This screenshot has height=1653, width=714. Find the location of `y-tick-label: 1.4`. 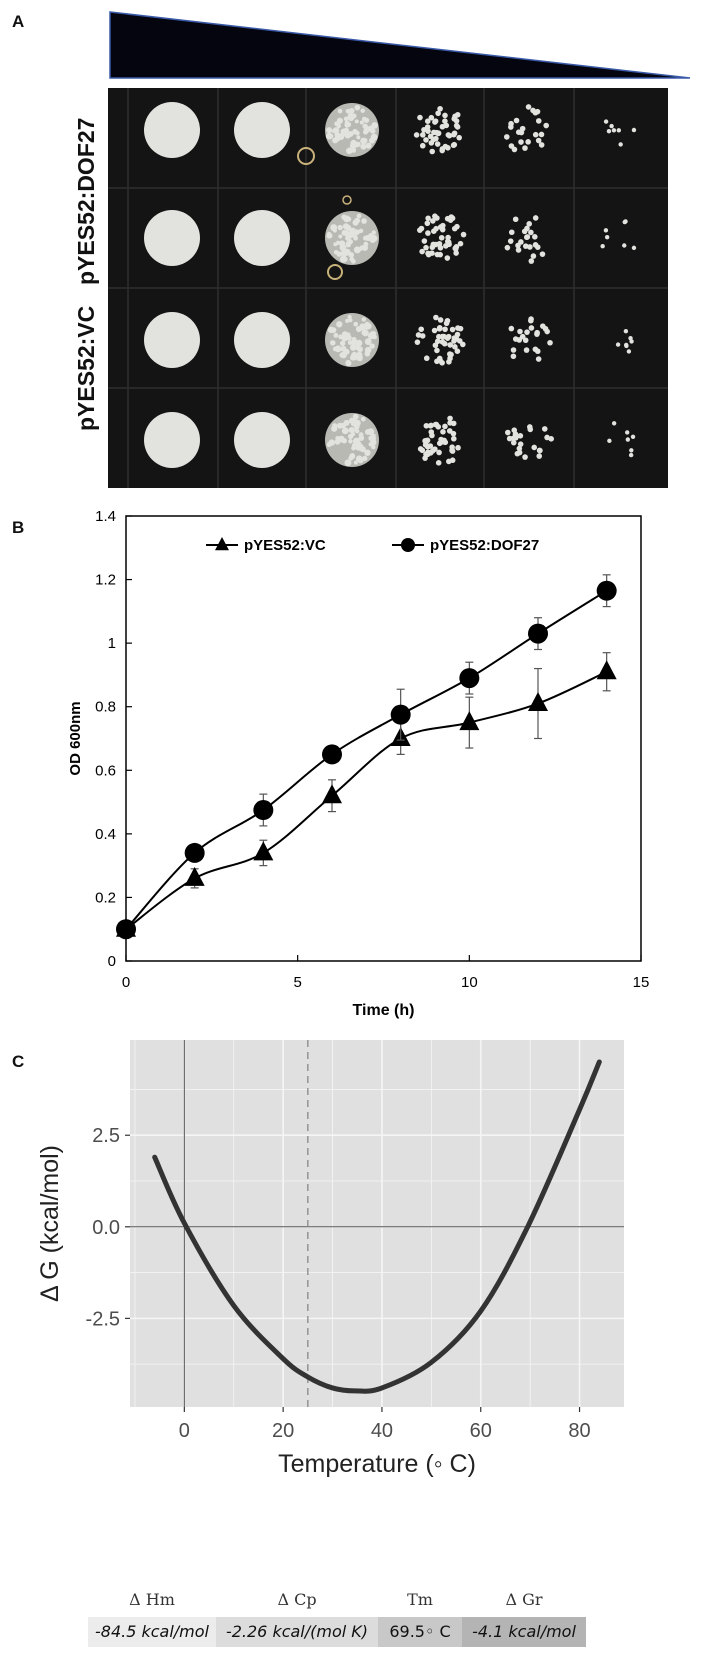

y-tick-label: 1.4 is located at coordinates (105, 517).